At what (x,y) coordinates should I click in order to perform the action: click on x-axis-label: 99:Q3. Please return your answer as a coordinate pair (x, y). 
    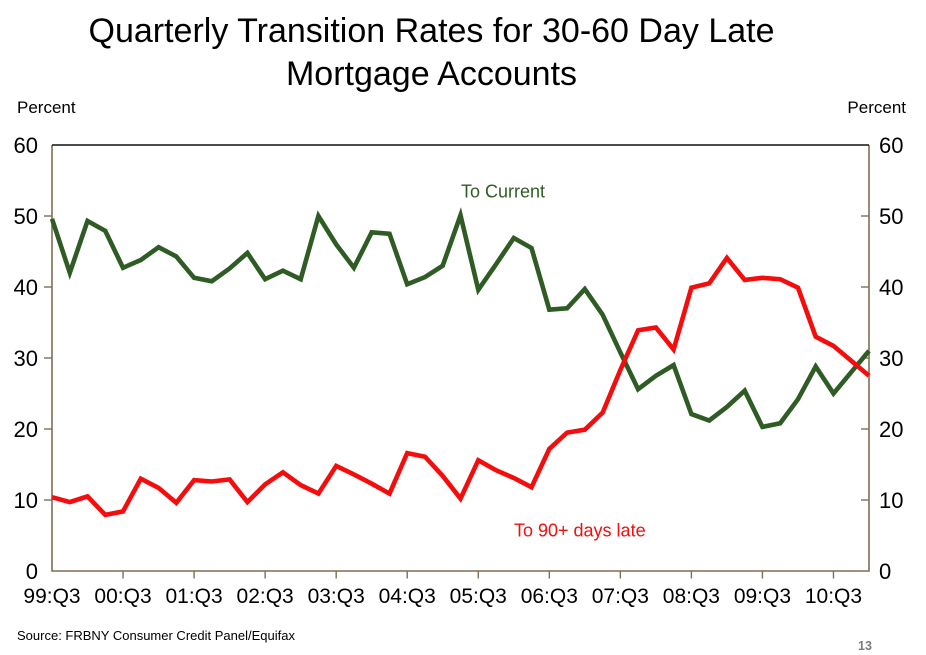
    Looking at the image, I should click on (52, 596).